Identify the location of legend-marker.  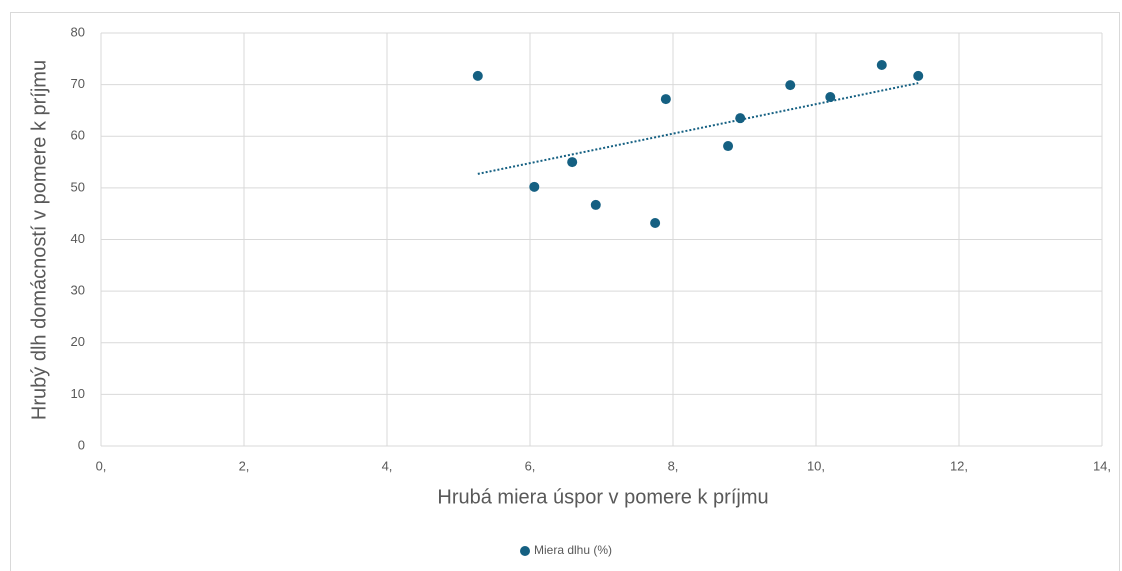
(525, 551).